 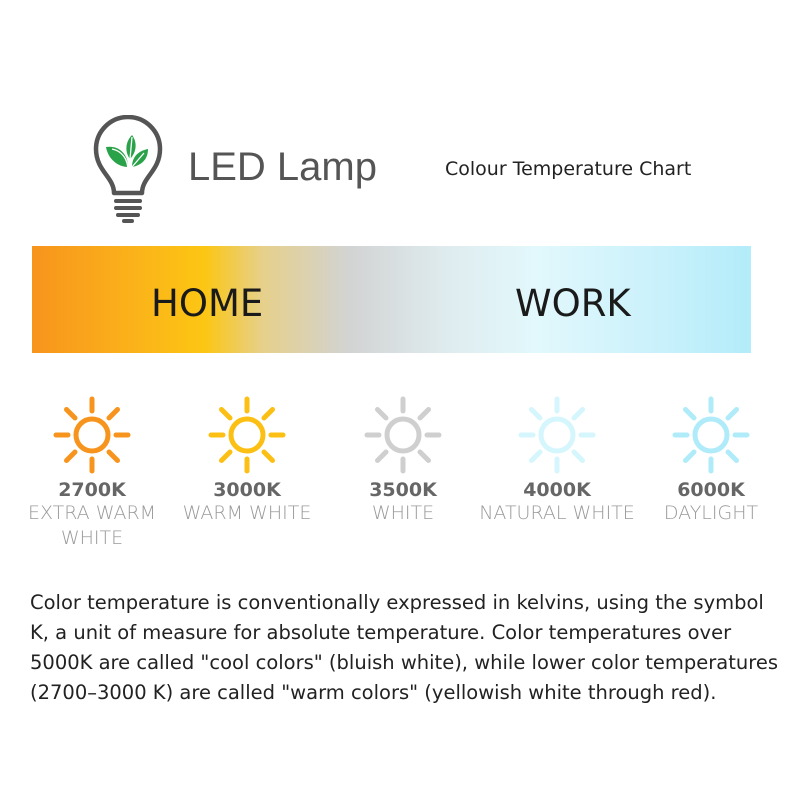 What do you see at coordinates (557, 490) in the screenshot?
I see `kelvin-value: 4000K` at bounding box center [557, 490].